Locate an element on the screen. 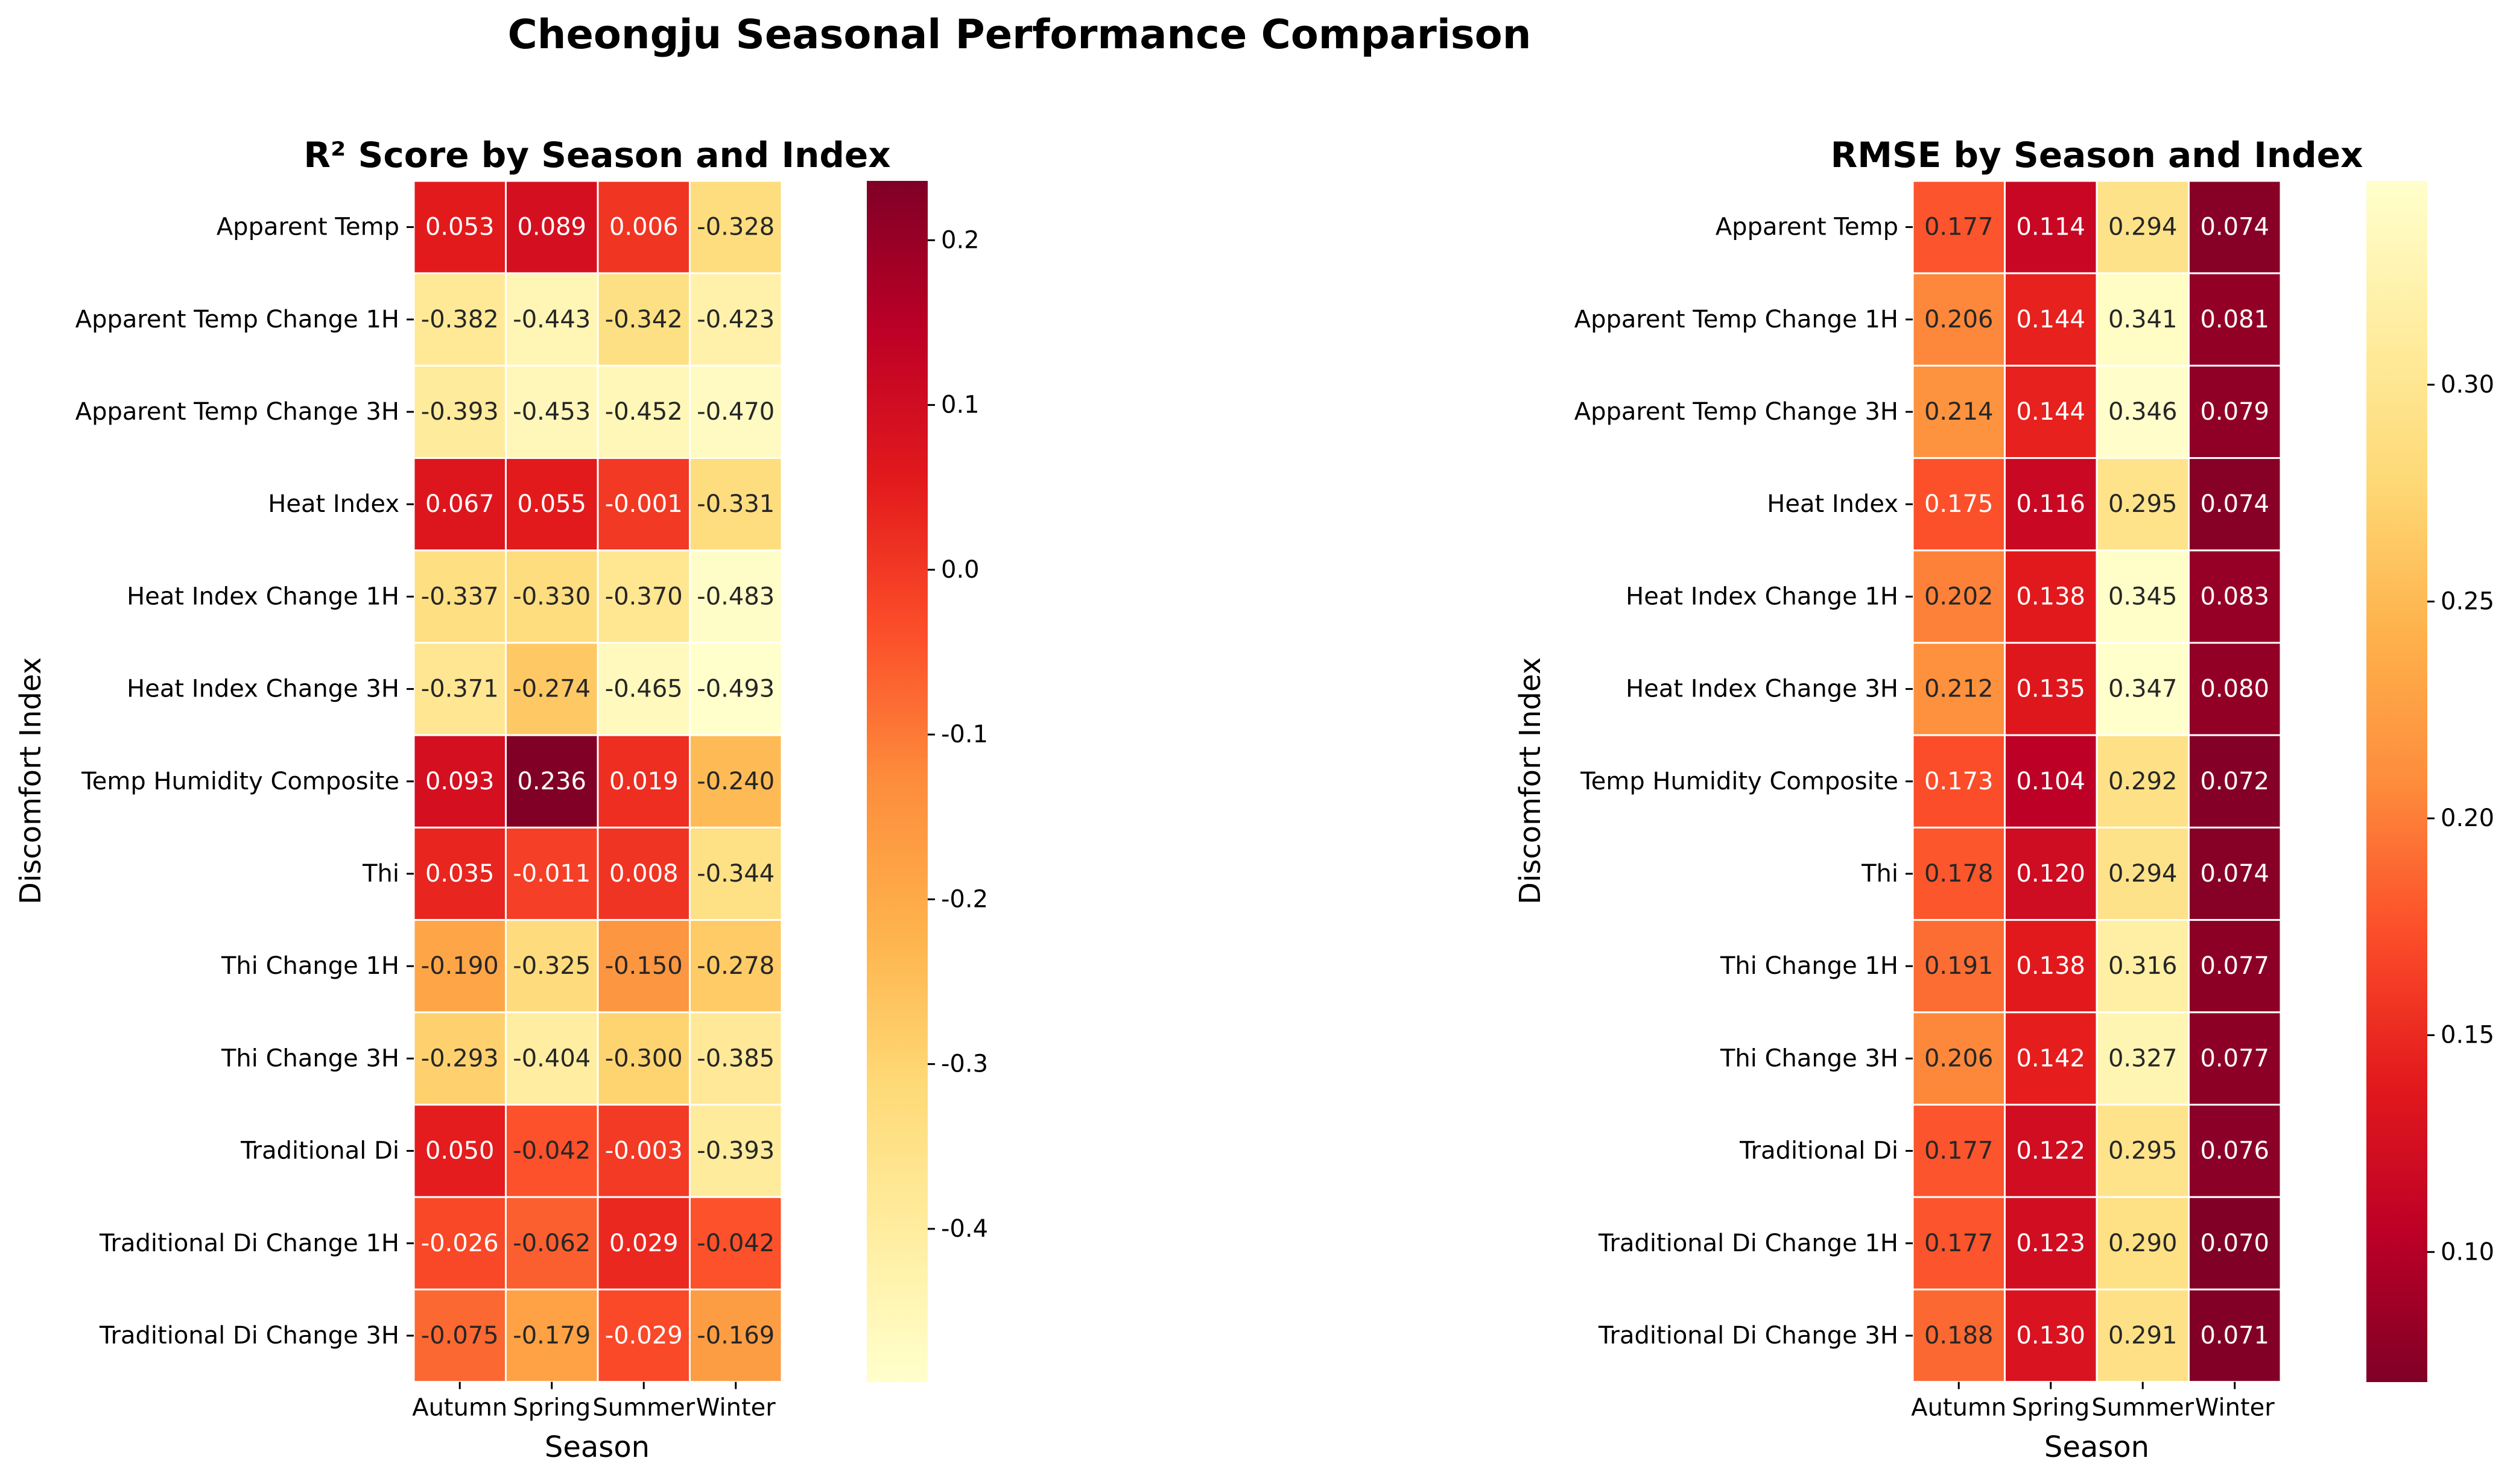 Image resolution: width=2519 pixels, height=1484 pixels. cell-value-label: -0.150 is located at coordinates (644, 966).